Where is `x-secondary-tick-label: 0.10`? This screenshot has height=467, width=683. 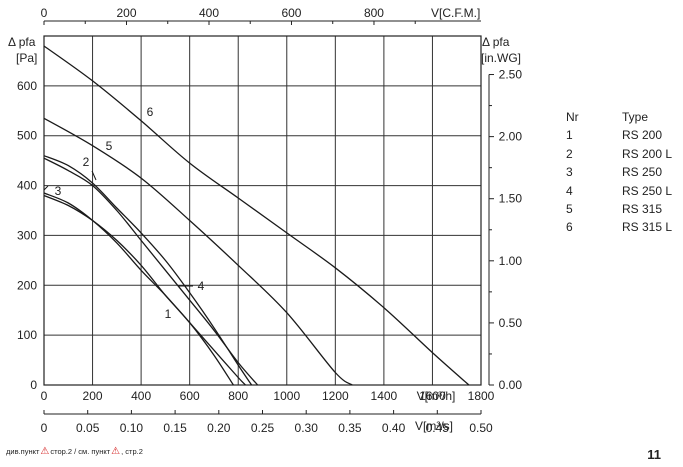
x-secondary-tick-label: 0.10 is located at coordinates (132, 428).